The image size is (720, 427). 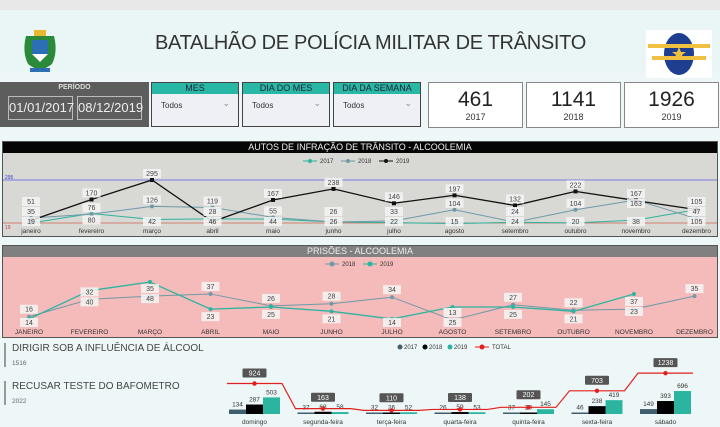 I want to click on start-date-input: 01/01/2017, so click(x=41, y=108).